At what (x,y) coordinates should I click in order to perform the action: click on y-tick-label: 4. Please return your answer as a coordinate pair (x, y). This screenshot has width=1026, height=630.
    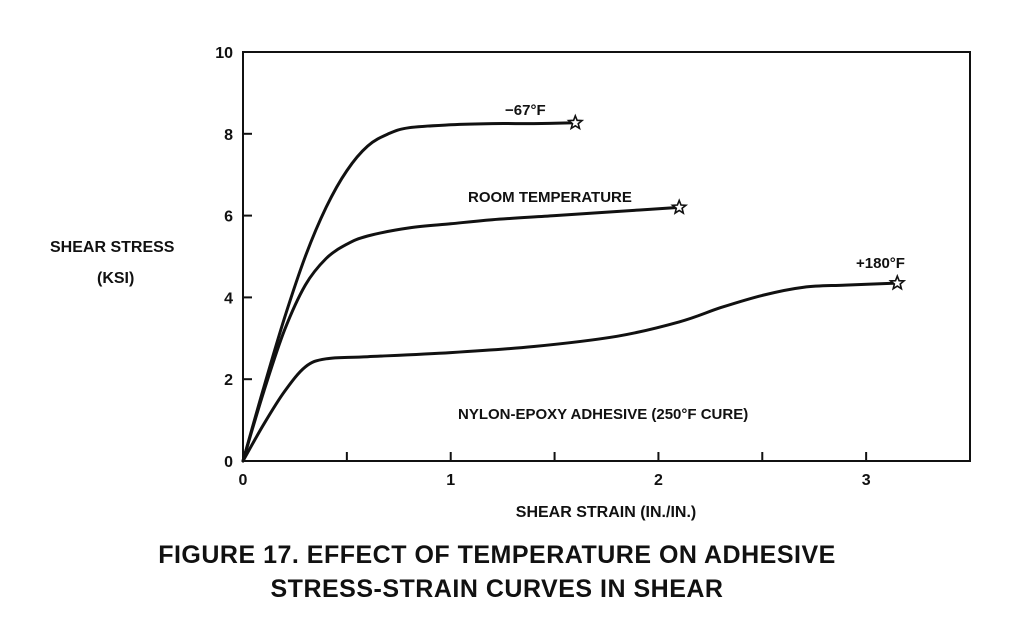
    Looking at the image, I should click on (228, 298).